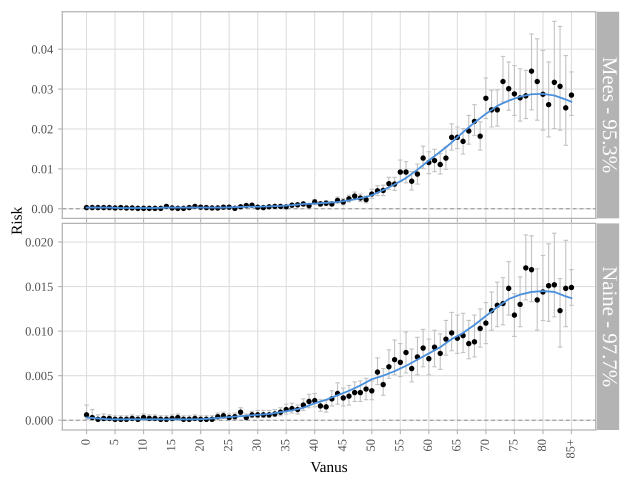 Image resolution: width=623 pixels, height=477 pixels. What do you see at coordinates (39, 287) in the screenshot?
I see `y-tick-label: 0.015` at bounding box center [39, 287].